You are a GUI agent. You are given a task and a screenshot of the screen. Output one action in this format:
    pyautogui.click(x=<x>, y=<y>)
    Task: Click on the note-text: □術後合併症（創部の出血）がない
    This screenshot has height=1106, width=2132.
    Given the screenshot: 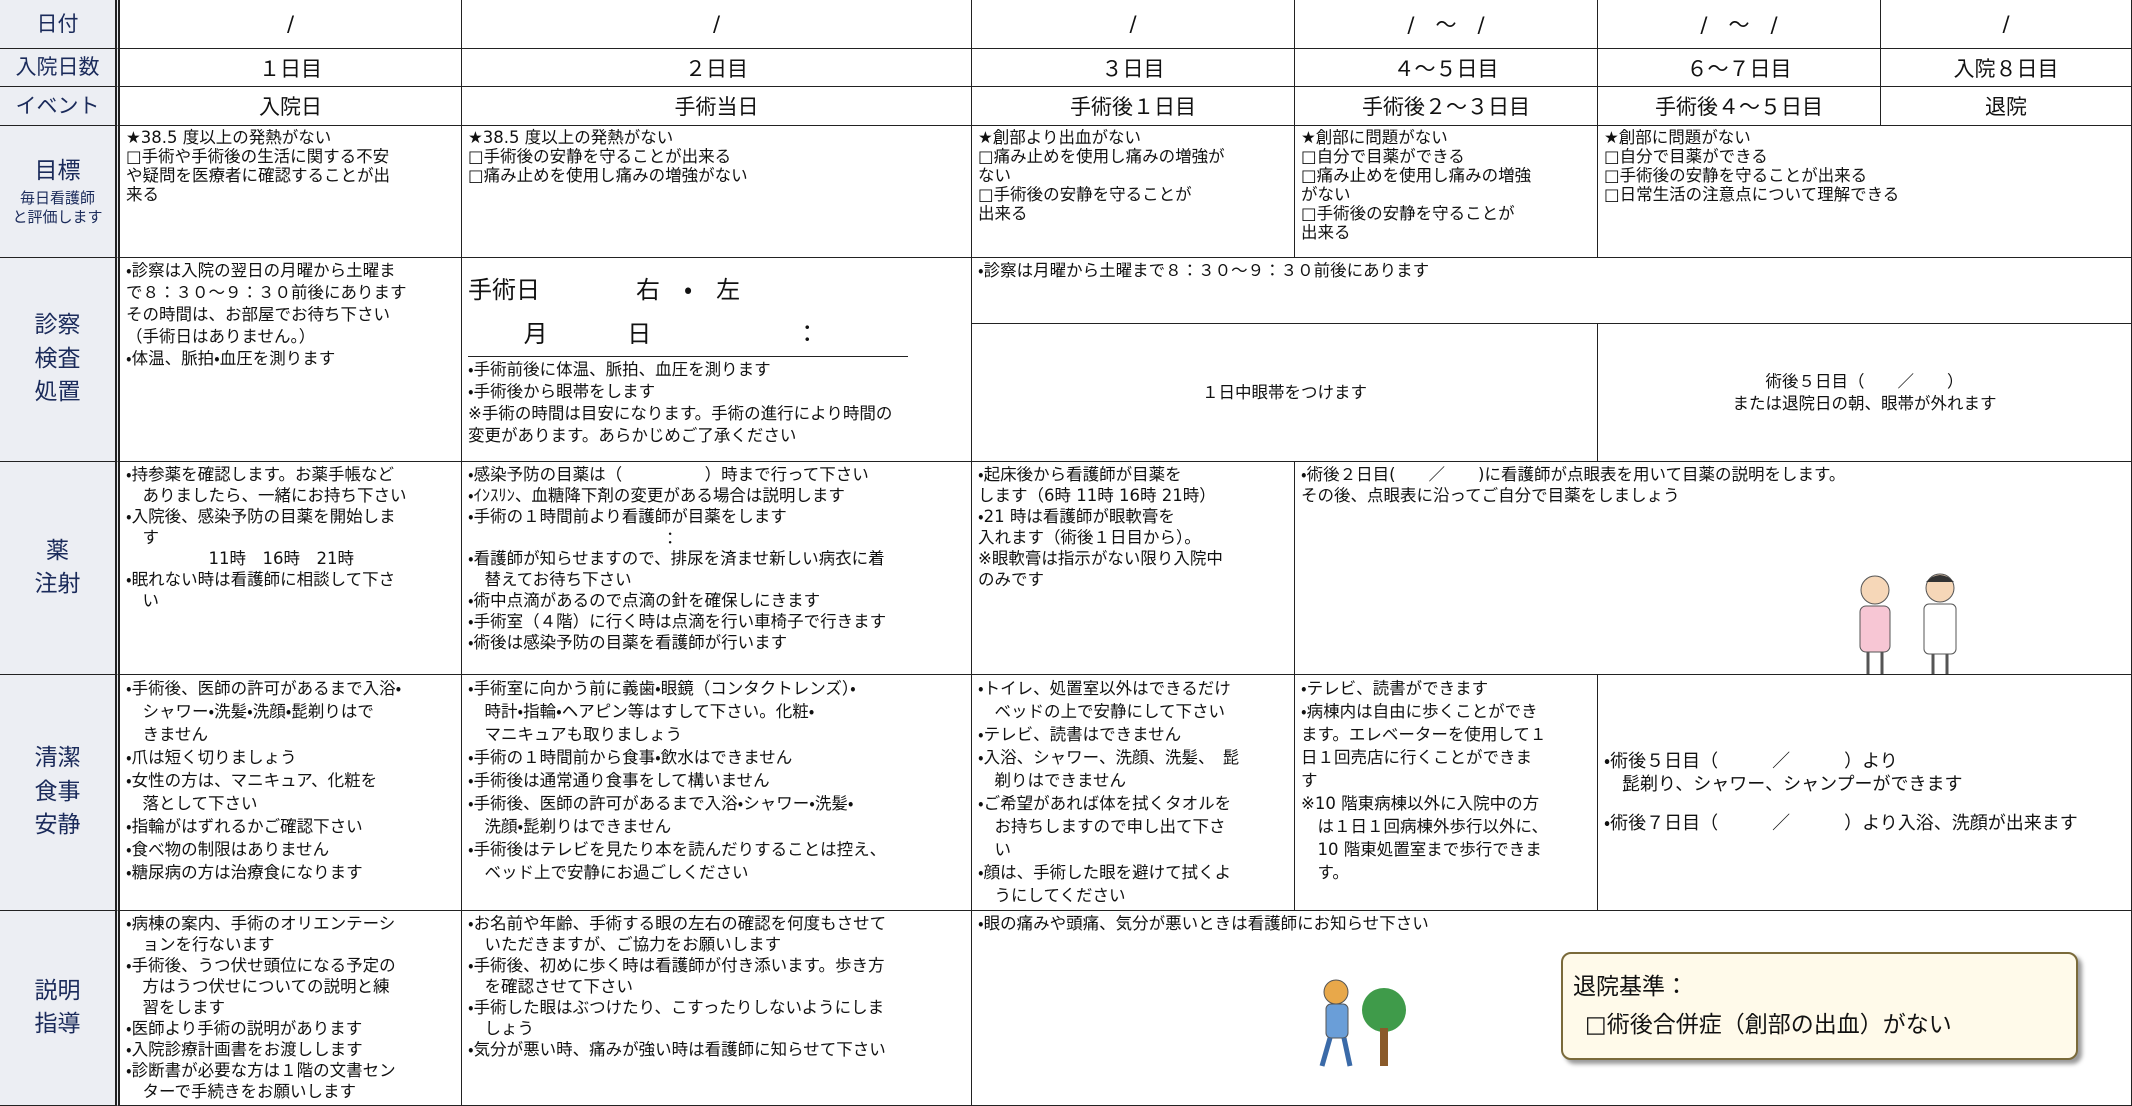 What is the action you would take?
    pyautogui.click(x=1768, y=1025)
    